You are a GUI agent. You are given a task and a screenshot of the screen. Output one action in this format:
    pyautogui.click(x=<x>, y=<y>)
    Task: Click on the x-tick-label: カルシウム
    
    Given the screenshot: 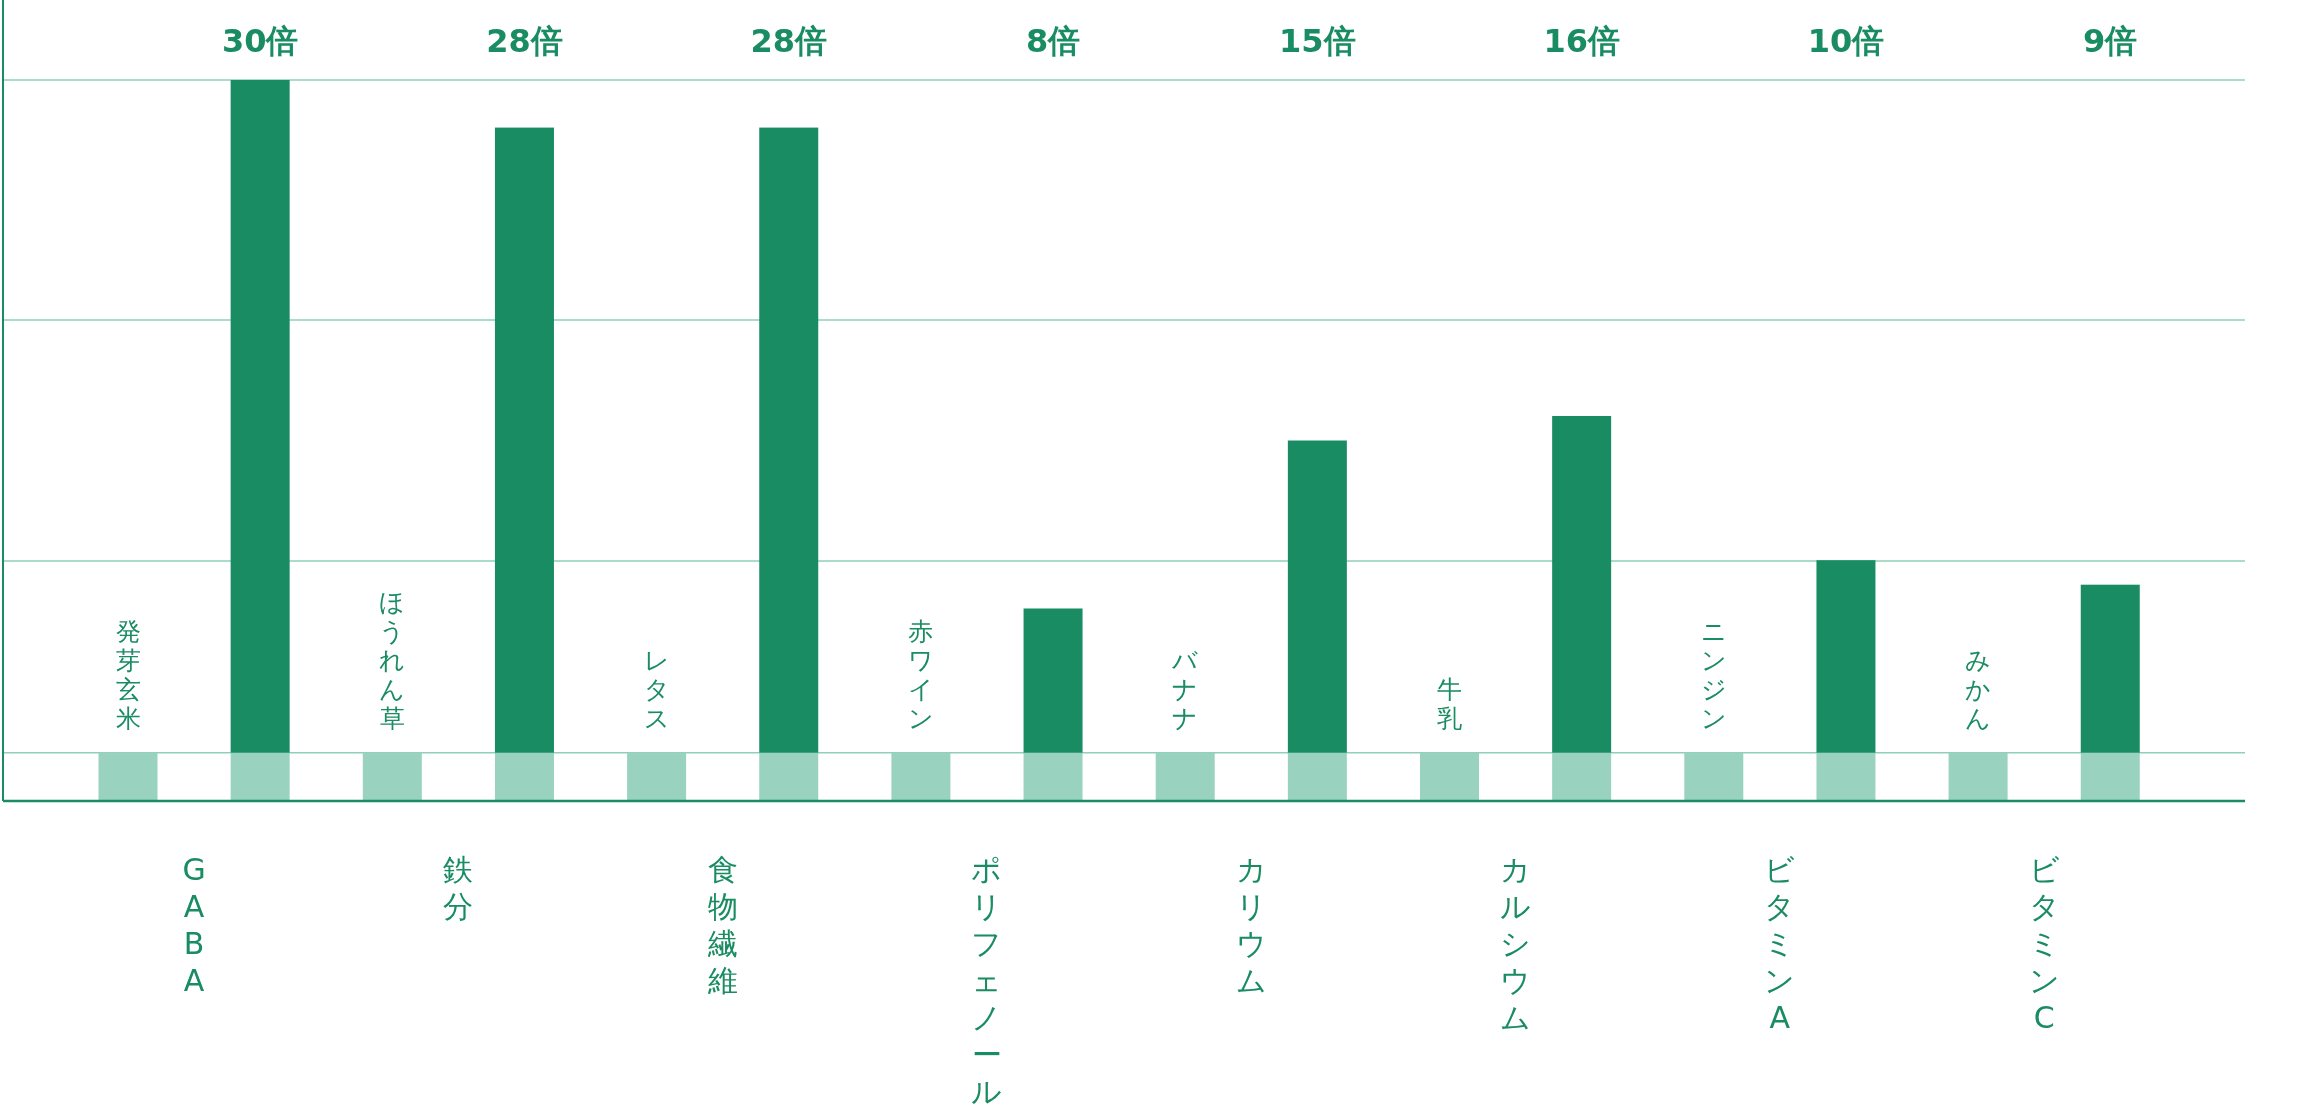 What is the action you would take?
    pyautogui.click(x=1516, y=943)
    